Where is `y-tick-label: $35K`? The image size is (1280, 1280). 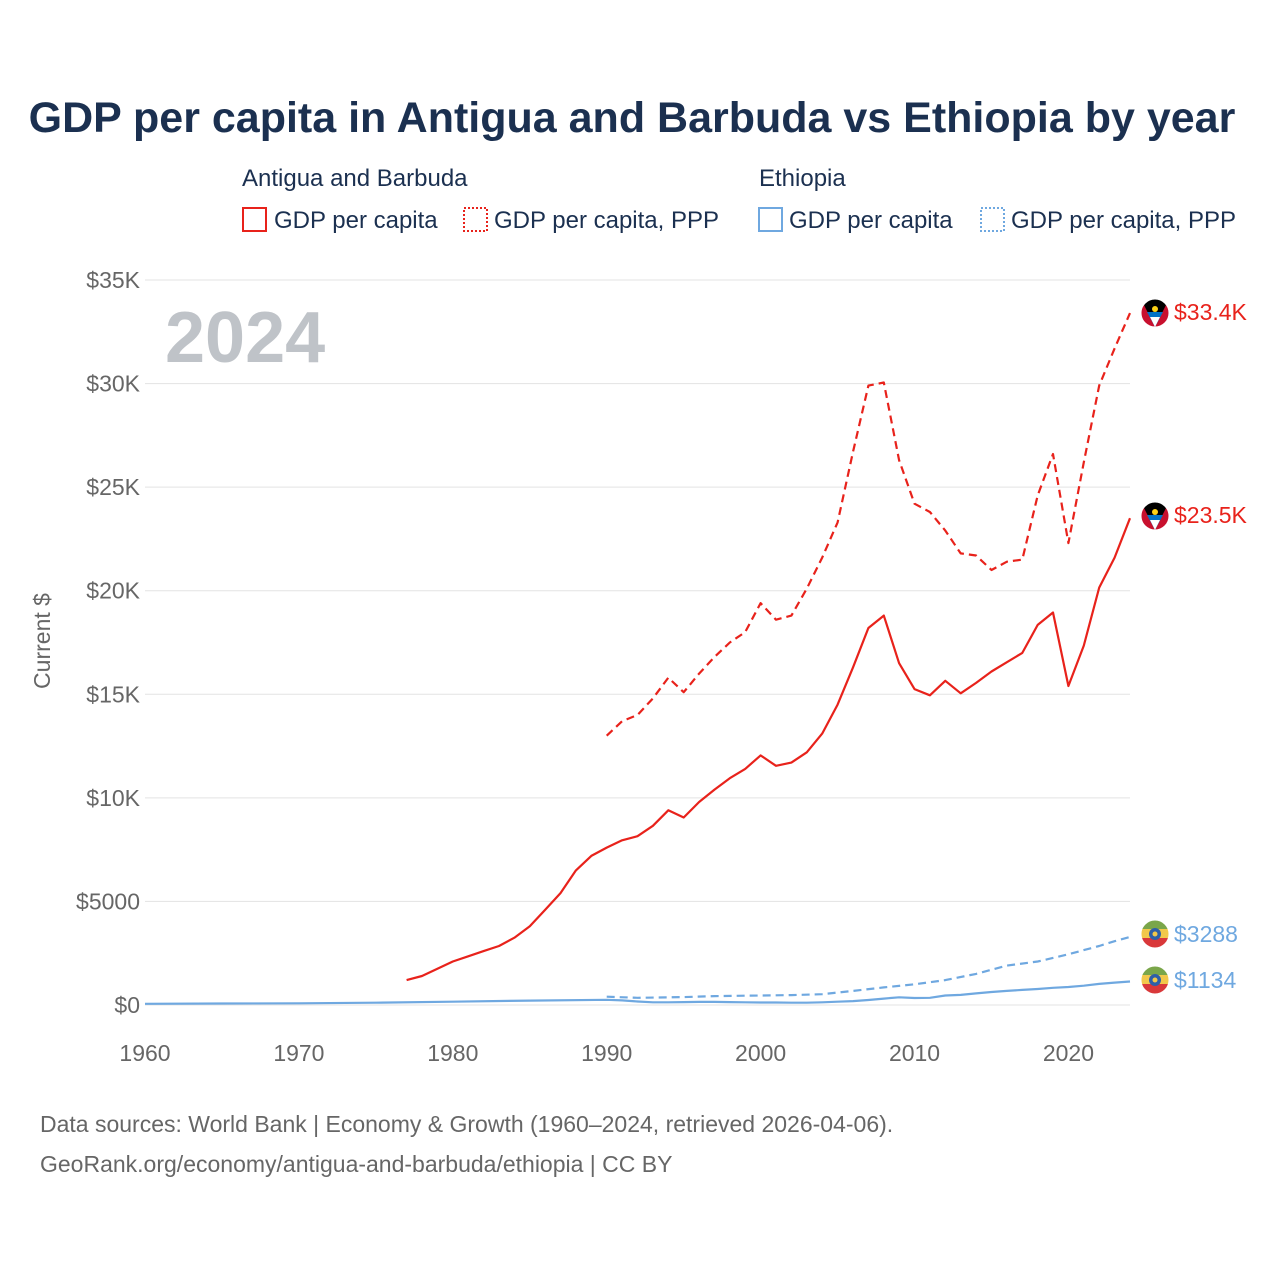 y-tick-label: $35K is located at coordinates (113, 280).